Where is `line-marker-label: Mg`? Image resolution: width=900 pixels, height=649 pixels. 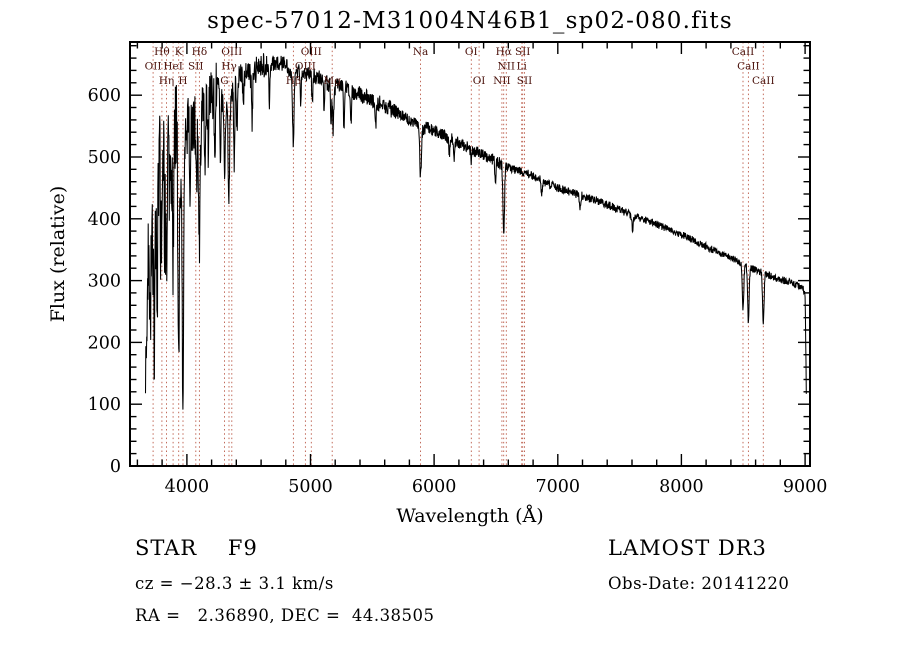 line-marker-label: Mg is located at coordinates (332, 81).